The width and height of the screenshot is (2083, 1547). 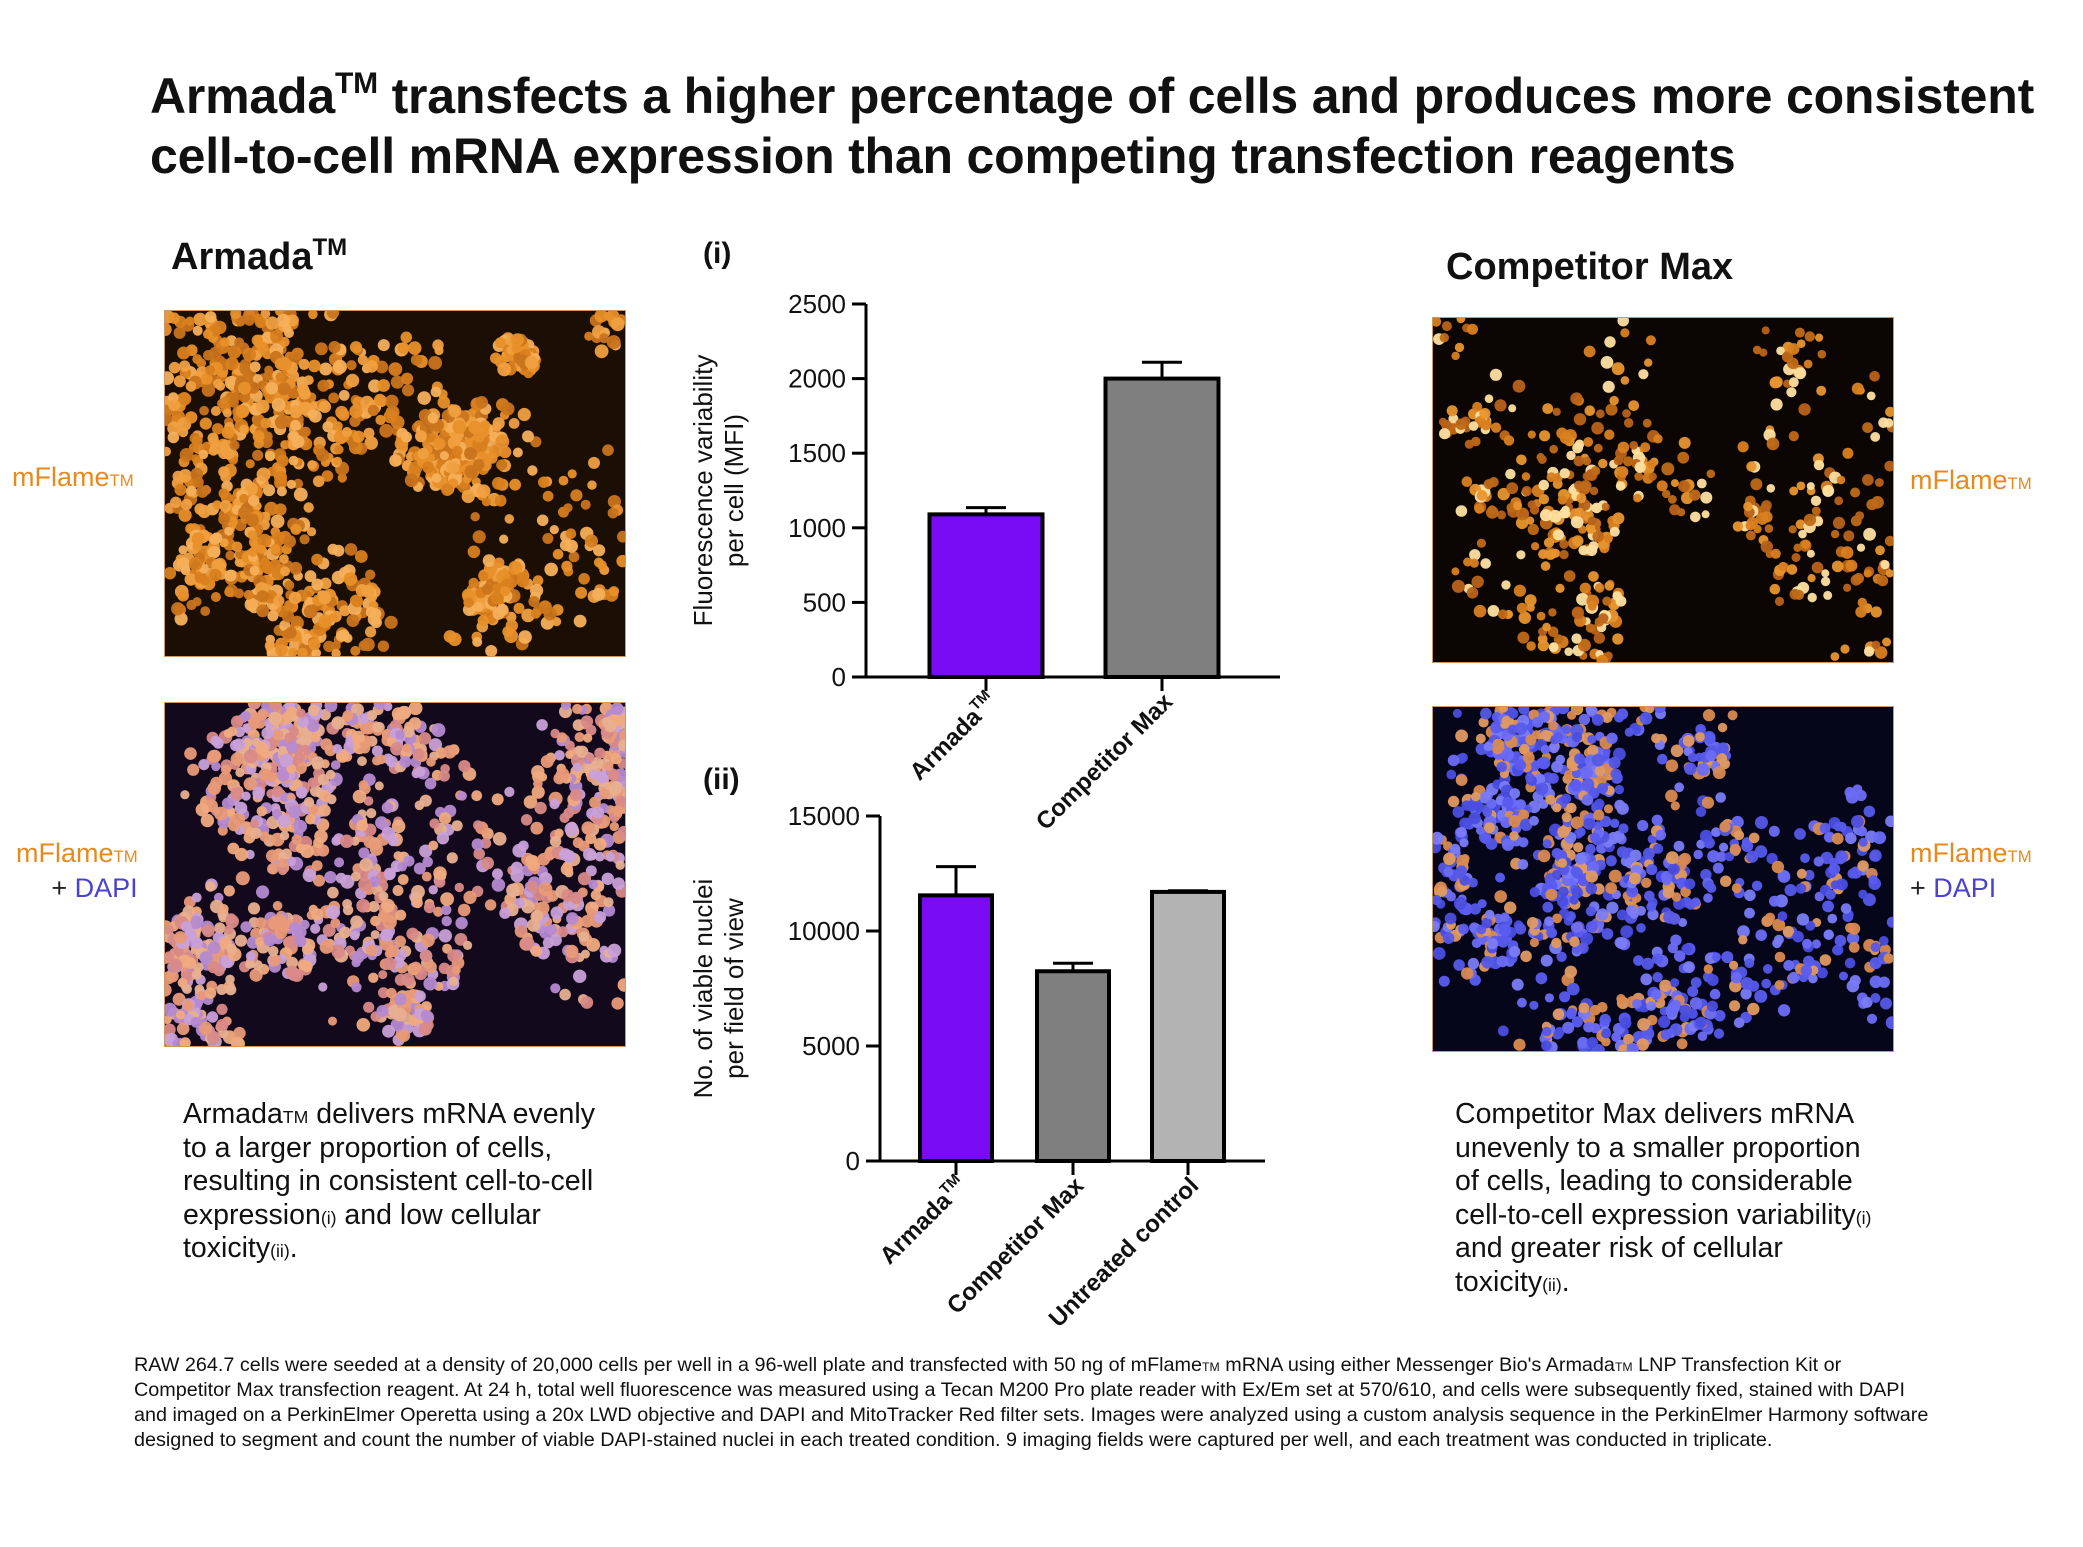 I want to click on y-axis-label: No. of viable nuclei per field of view, so click(x=719, y=989).